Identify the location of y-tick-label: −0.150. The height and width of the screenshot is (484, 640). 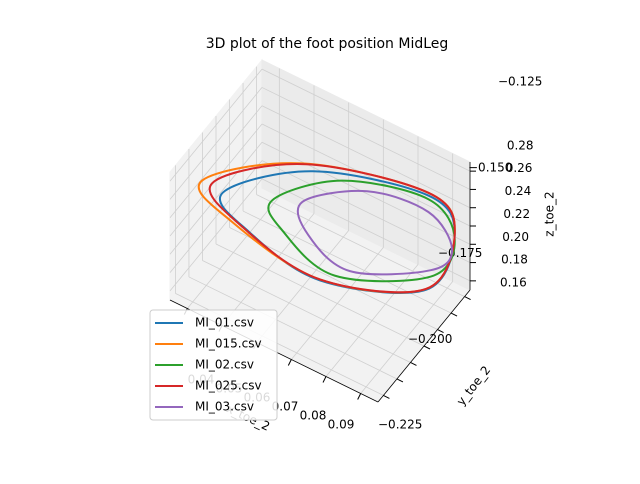
(490, 167).